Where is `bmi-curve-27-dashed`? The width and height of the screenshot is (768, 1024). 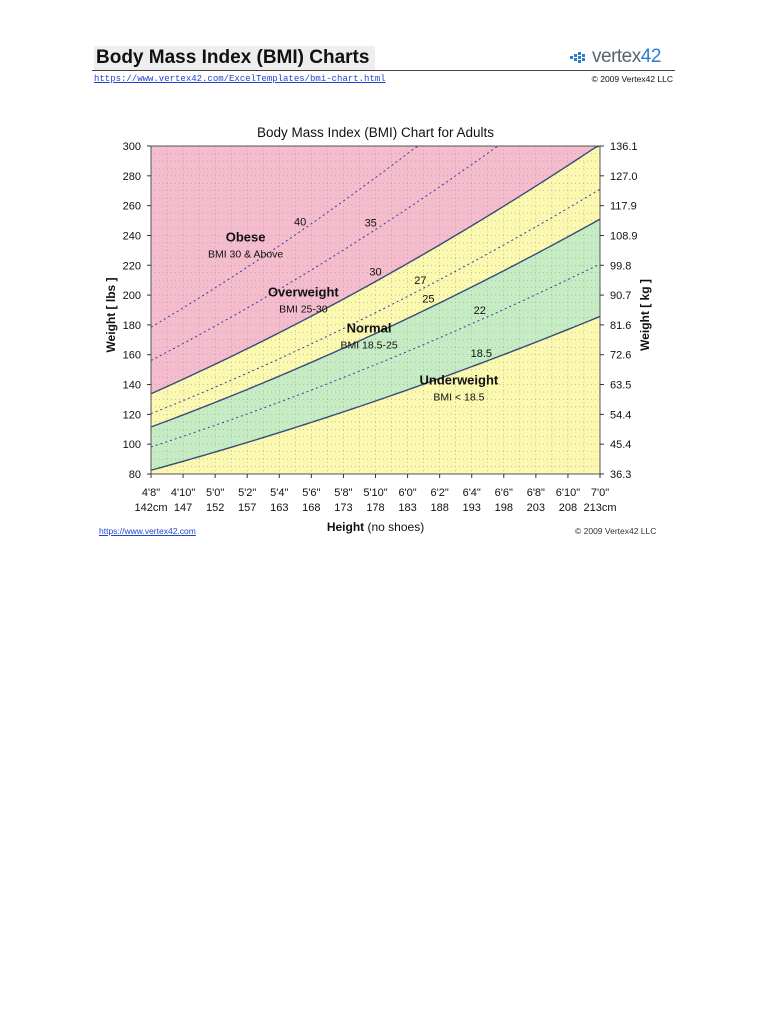
bmi-curve-27-dashed is located at coordinates (375, 301).